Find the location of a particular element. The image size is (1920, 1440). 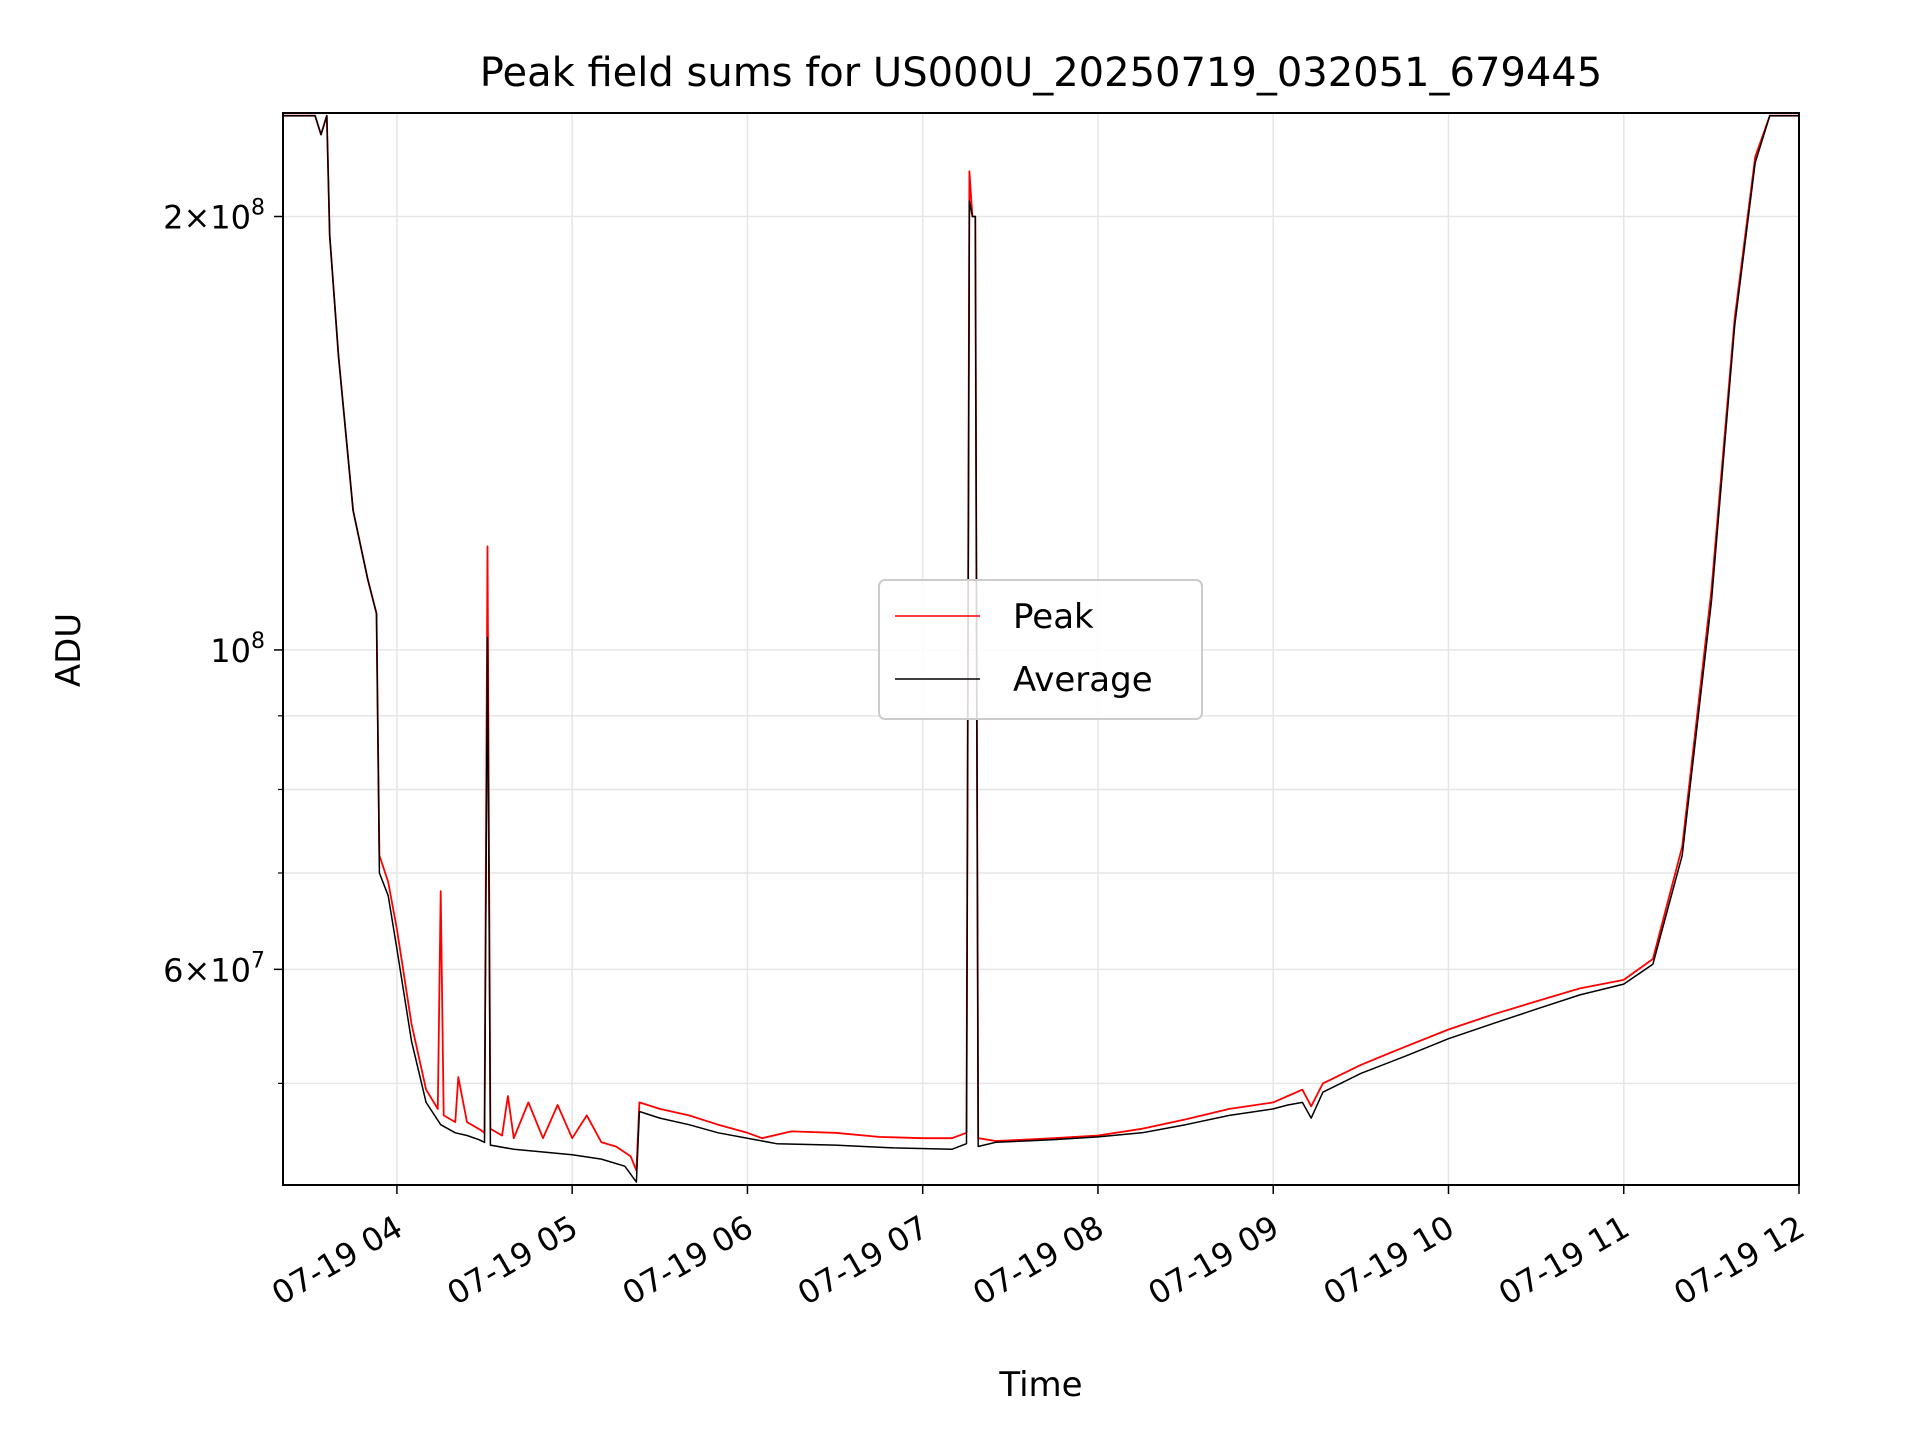

x-axis-label: Time is located at coordinates (1040, 1385).